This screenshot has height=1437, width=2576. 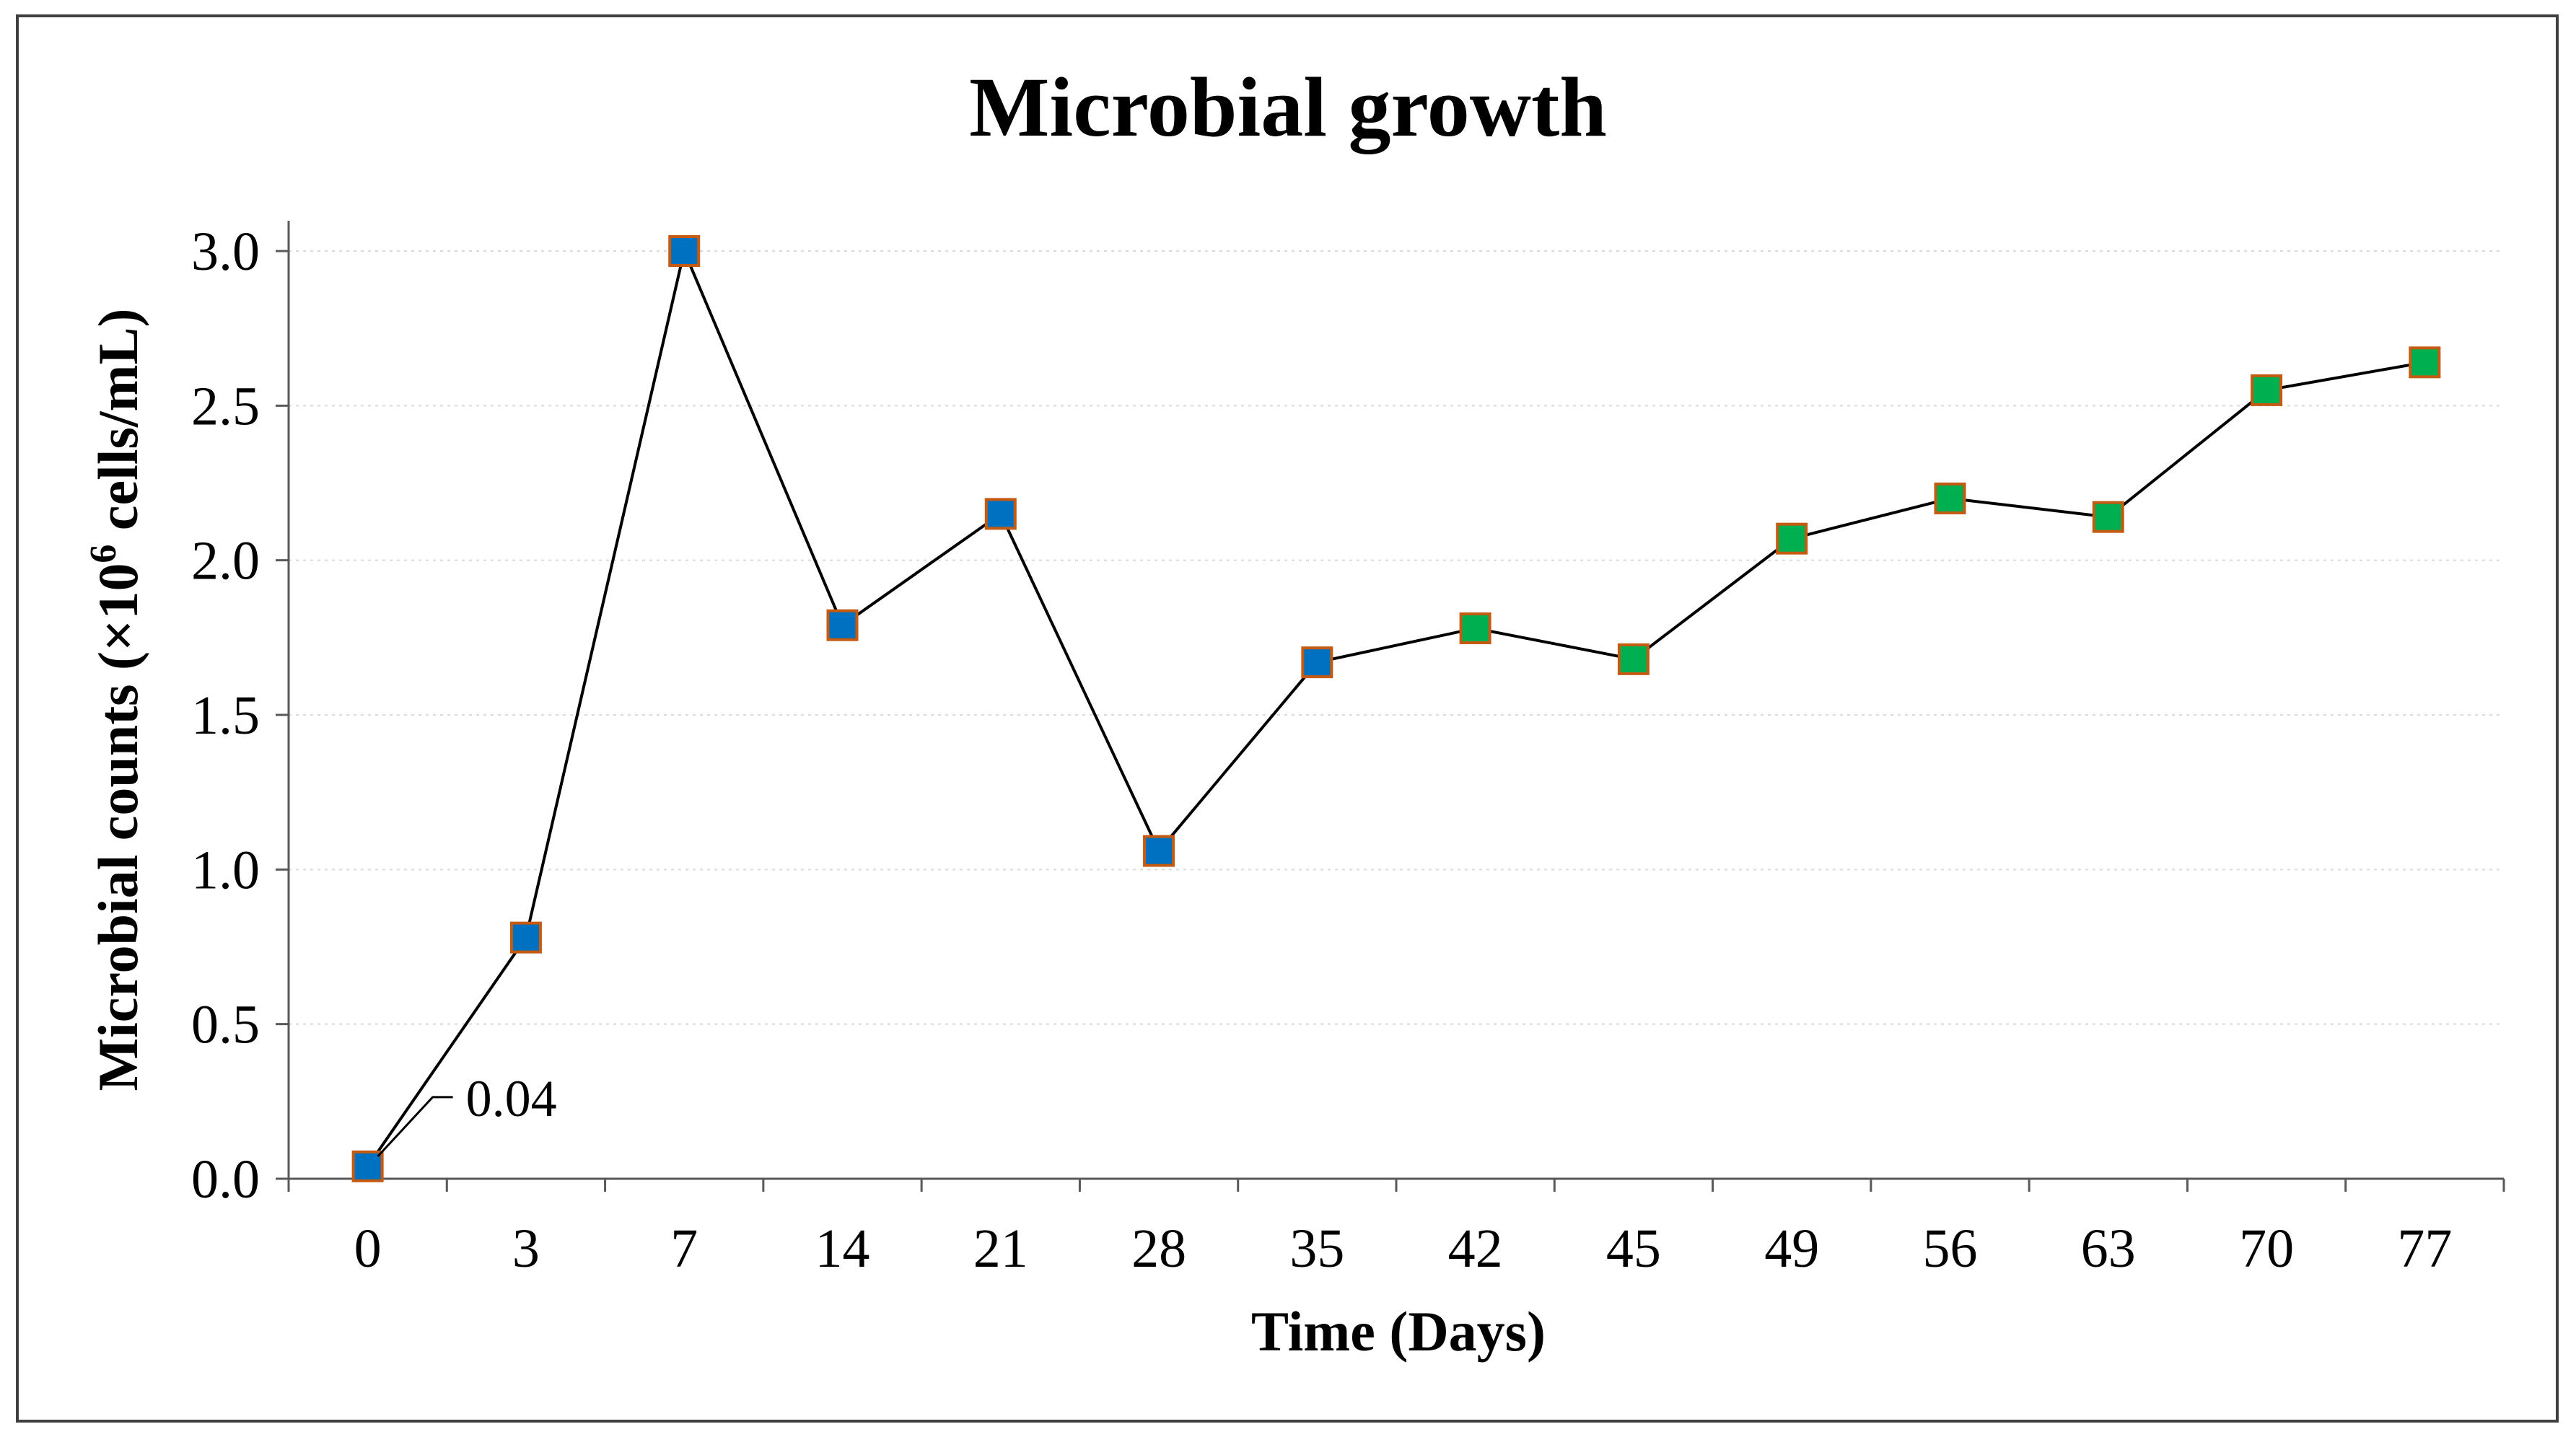 I want to click on x-tick-label-35: 35, so click(x=1316, y=1248).